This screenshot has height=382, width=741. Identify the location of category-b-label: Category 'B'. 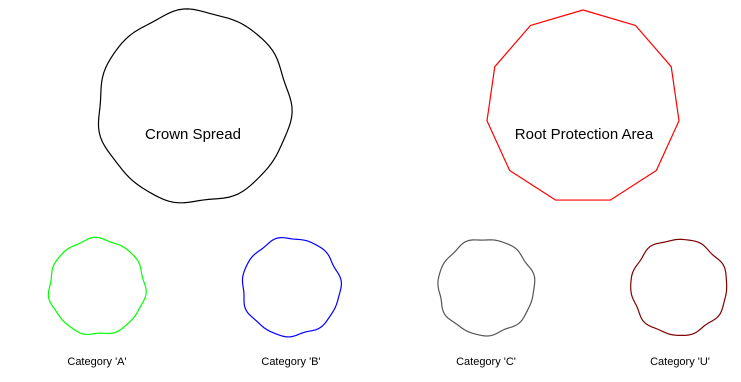
(290, 362).